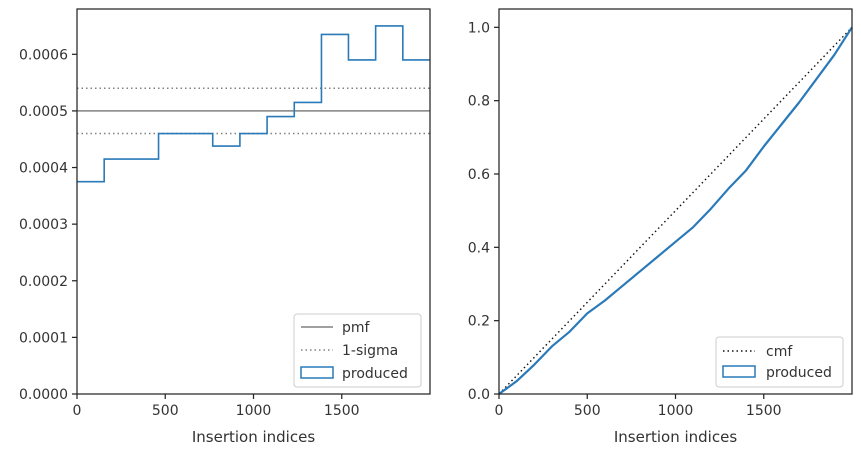 Image resolution: width=861 pixels, height=453 pixels. Describe the element at coordinates (638, 406) in the screenshot. I see `cumulative-x-ticks: 0 500 1000 1500` at that location.